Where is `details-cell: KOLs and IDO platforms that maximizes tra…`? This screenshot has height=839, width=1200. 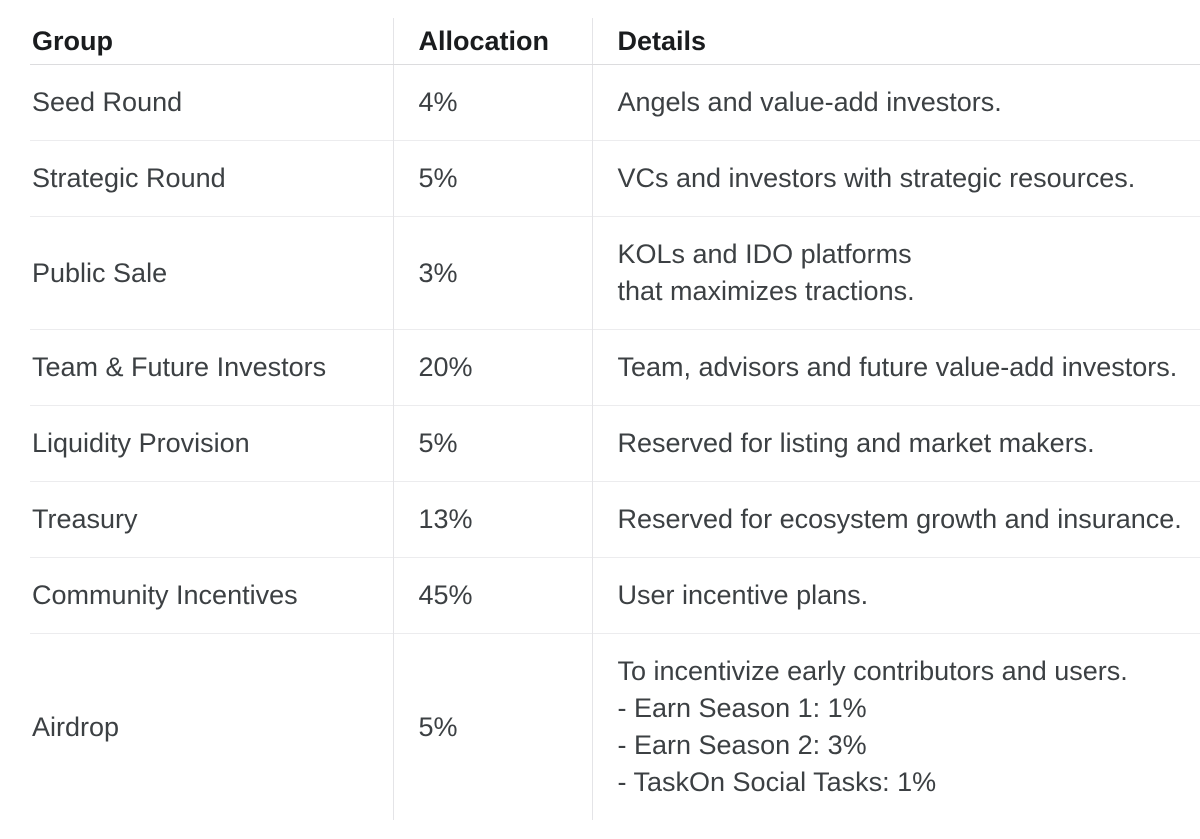 details-cell: KOLs and IDO platforms that maximizes tra… is located at coordinates (895, 273).